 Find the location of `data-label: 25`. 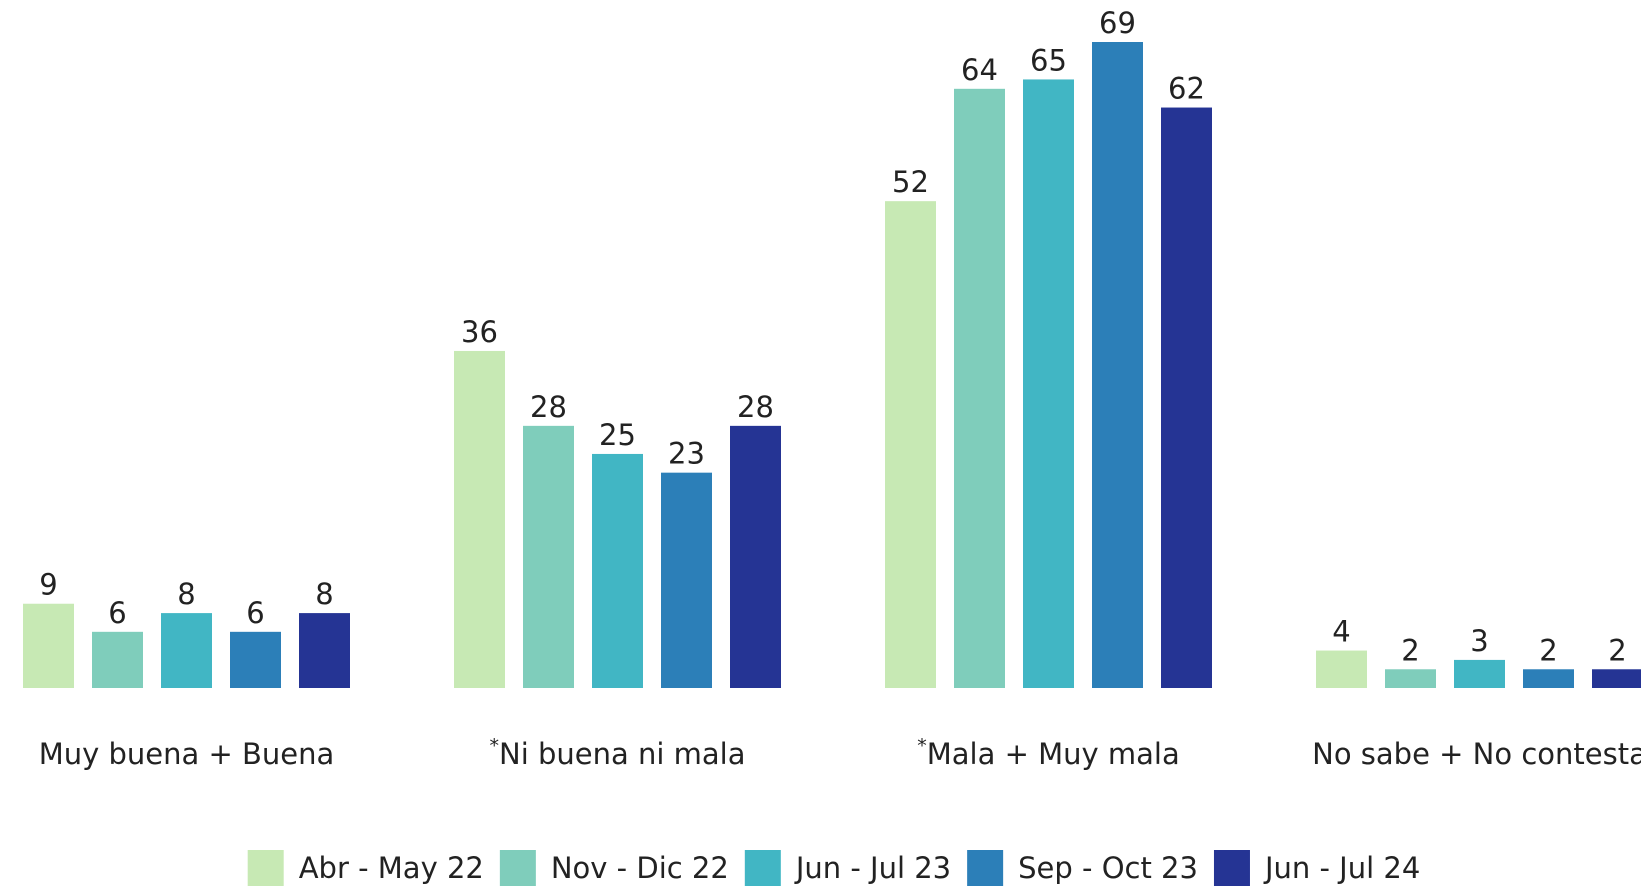

data-label: 25 is located at coordinates (617, 435).